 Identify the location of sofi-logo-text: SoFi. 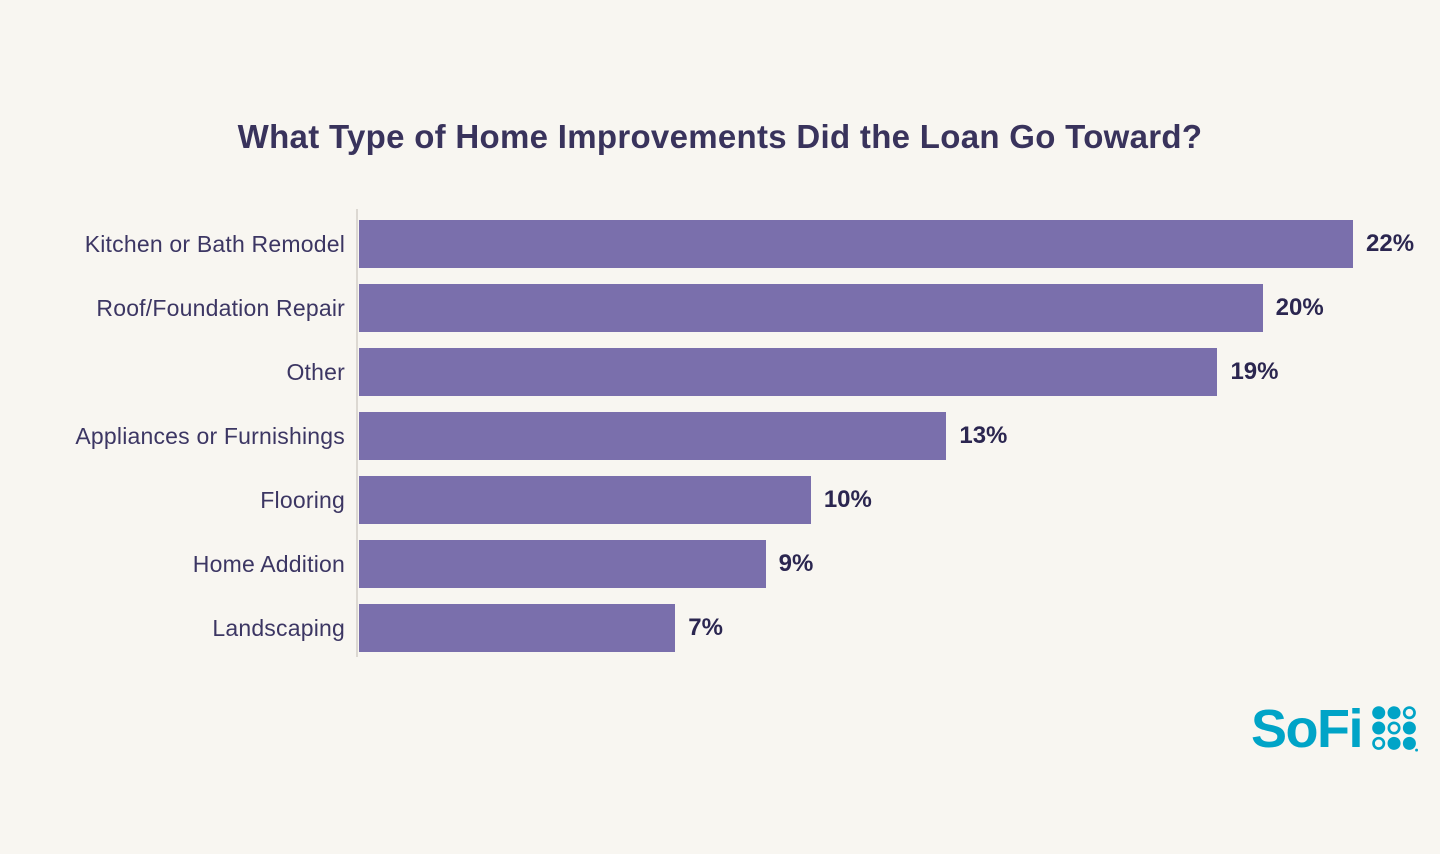
(1307, 729).